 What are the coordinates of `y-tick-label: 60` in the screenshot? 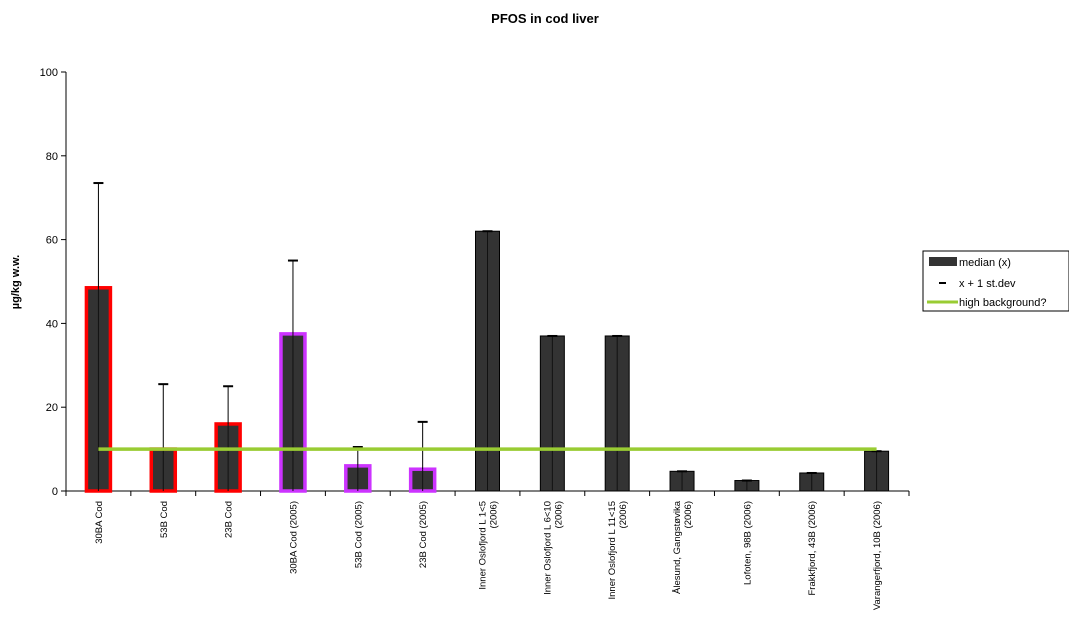 It's located at (52, 241).